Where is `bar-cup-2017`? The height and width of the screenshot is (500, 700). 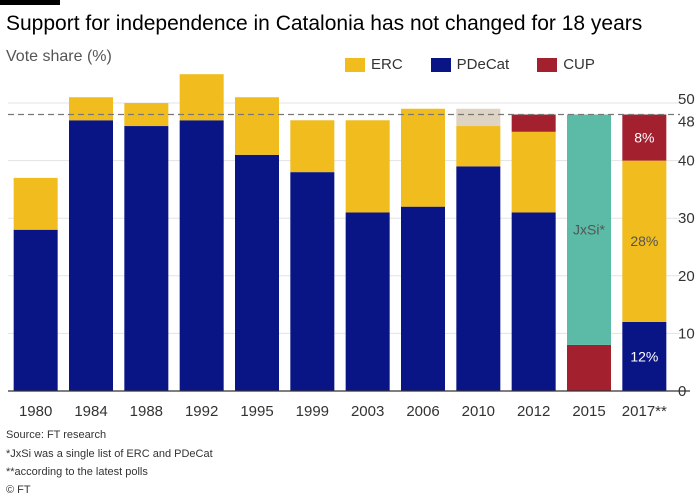
bar-cup-2017 is located at coordinates (644, 137).